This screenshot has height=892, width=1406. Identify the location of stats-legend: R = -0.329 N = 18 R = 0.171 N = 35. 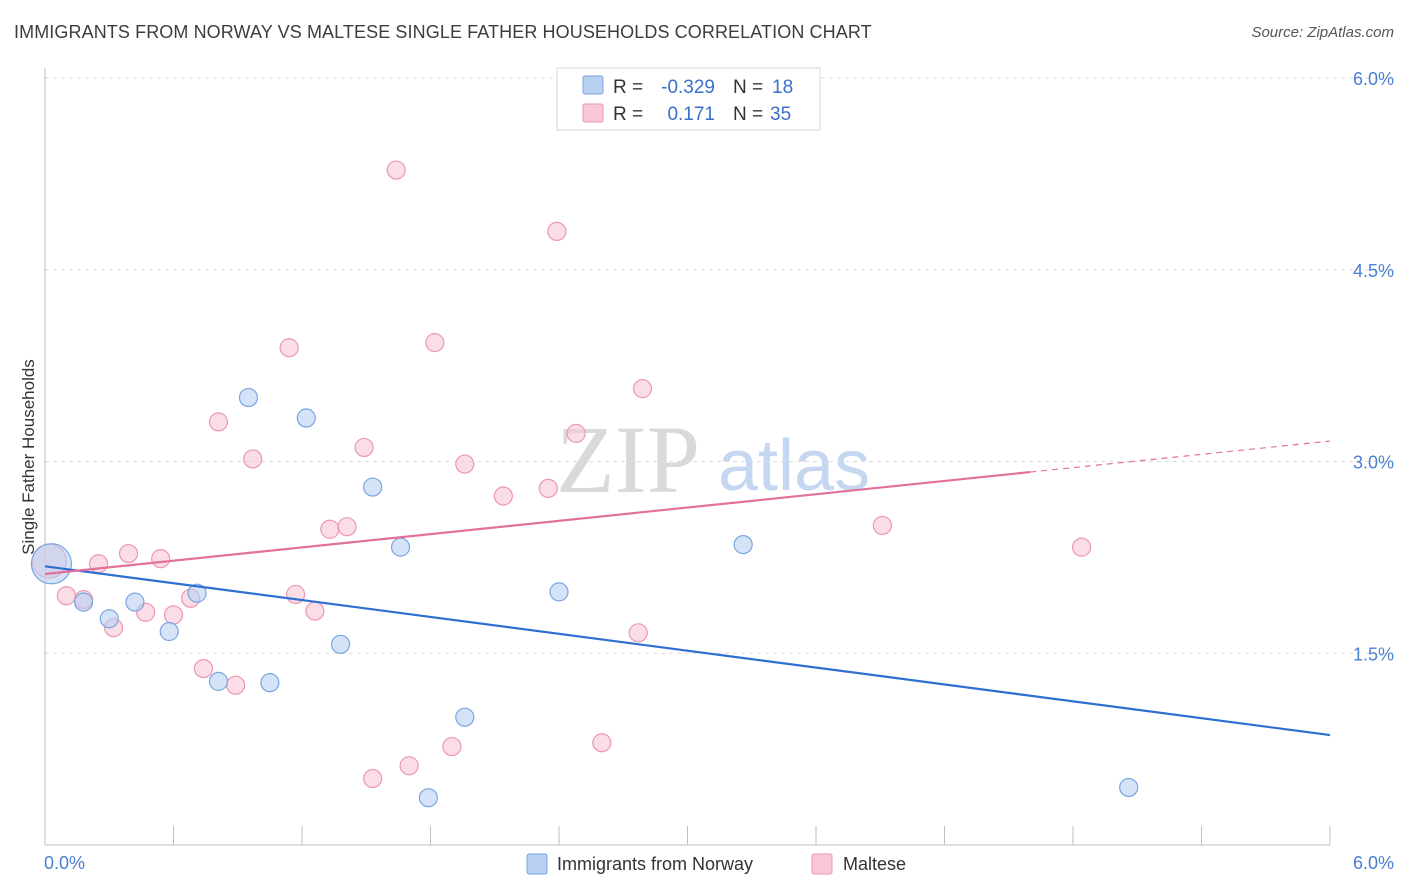
(688, 99).